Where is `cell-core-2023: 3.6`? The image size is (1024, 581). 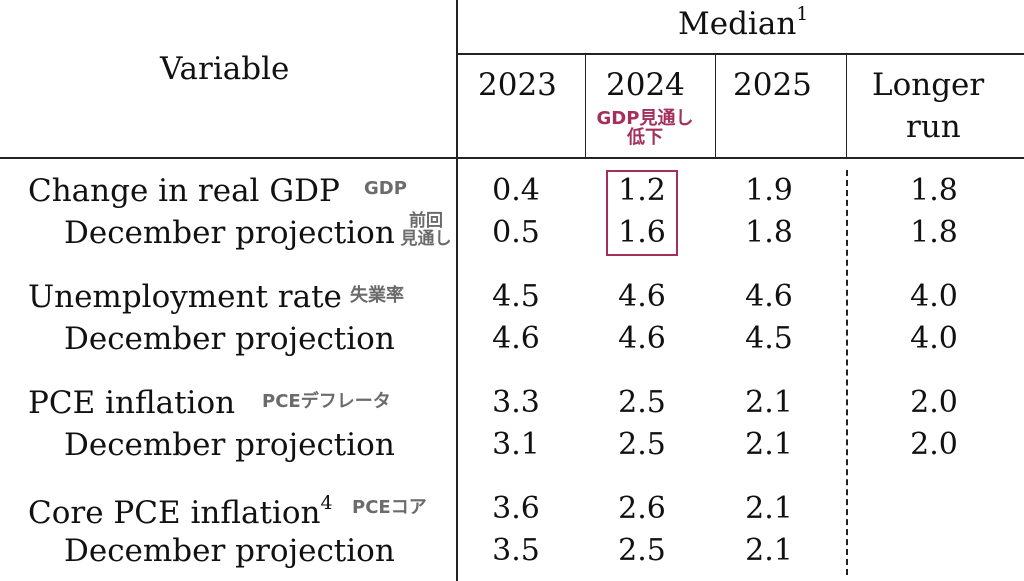
cell-core-2023: 3.6 is located at coordinates (516, 508).